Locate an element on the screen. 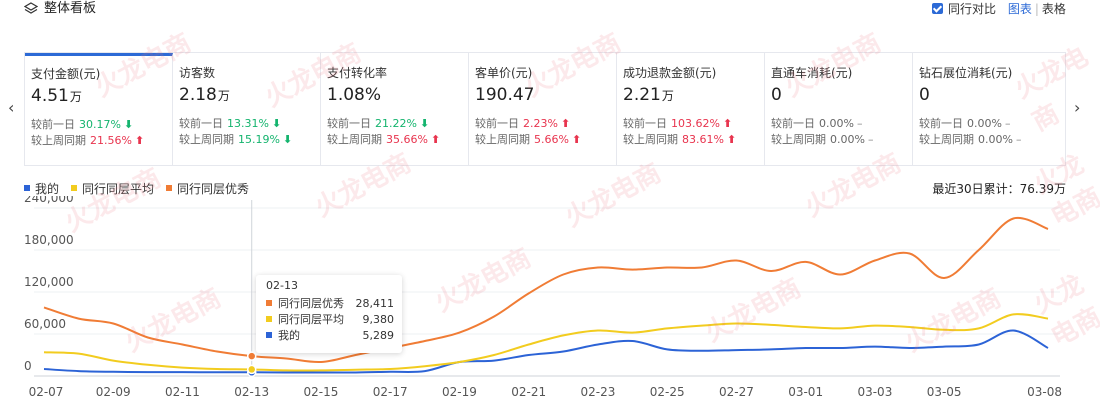 The image size is (1100, 400). metric-comparisons: 较前一日 30.17% ⬇ 较上周同期 21.56% ⬆ is located at coordinates (101, 133).